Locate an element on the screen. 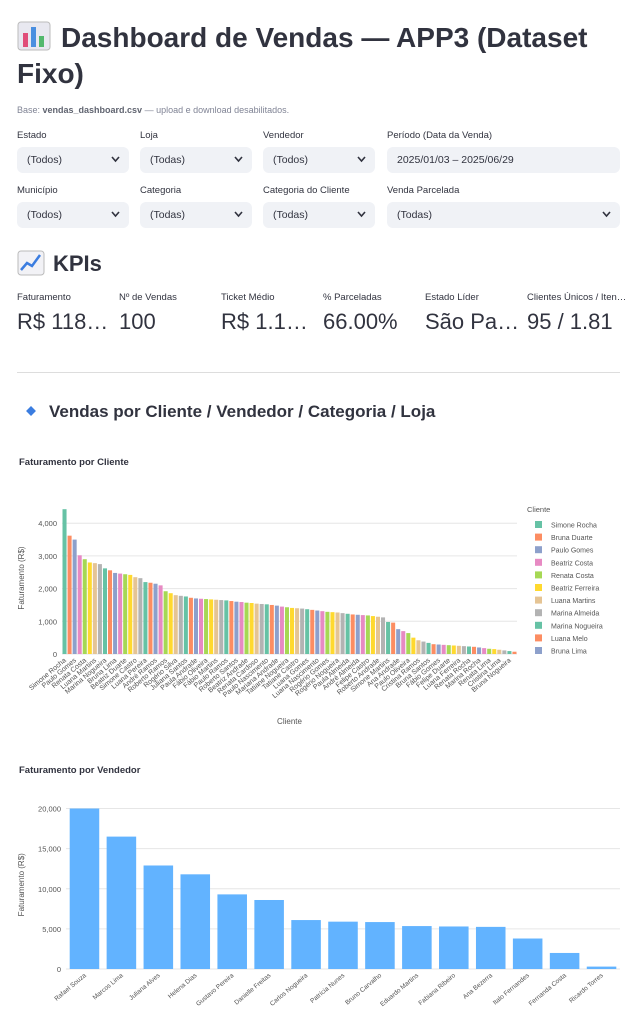 The width and height of the screenshot is (634, 1024). x-tick-label: Carlos Nogueira is located at coordinates (289, 990).